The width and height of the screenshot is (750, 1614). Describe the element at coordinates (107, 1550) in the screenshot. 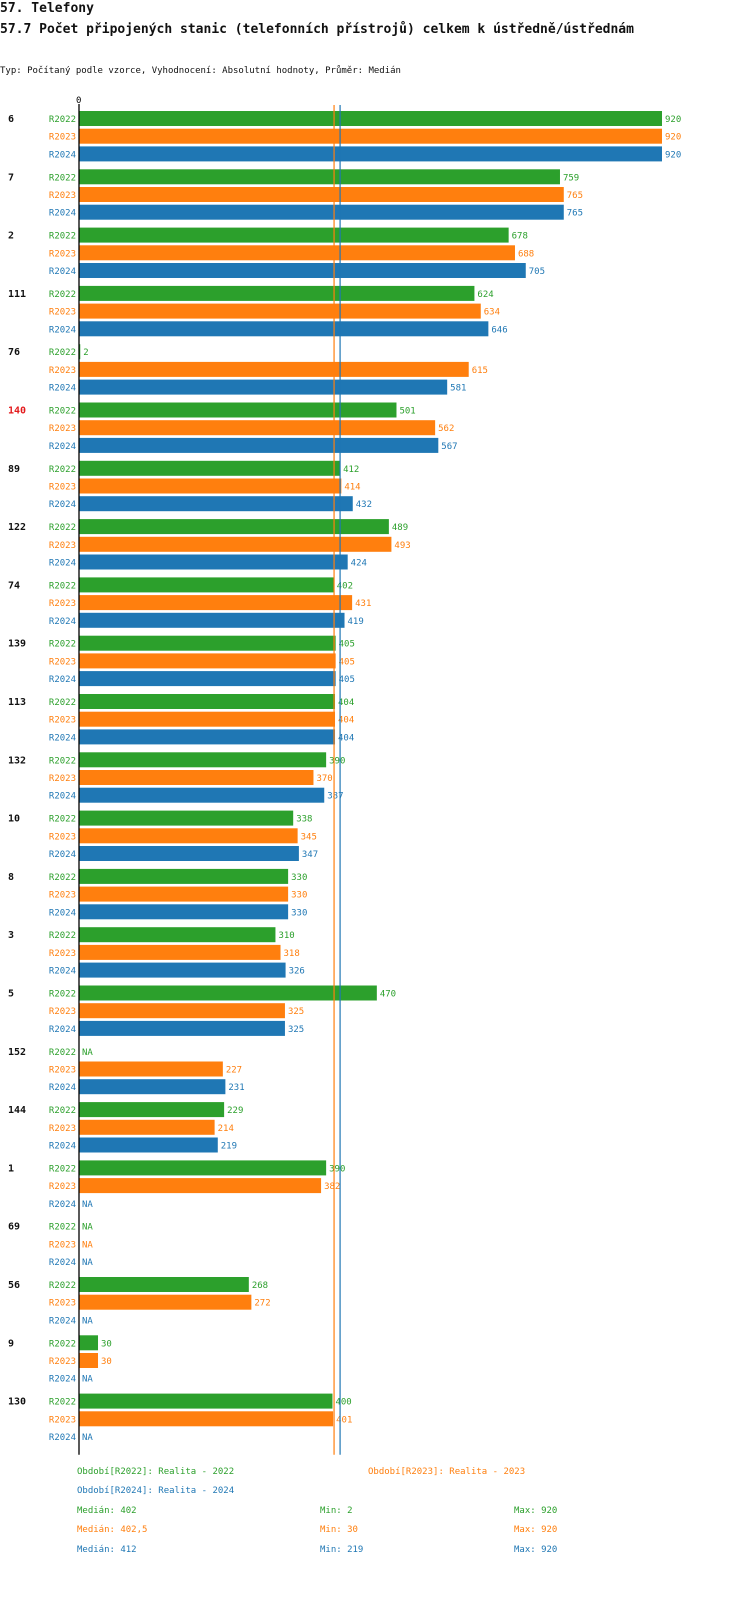

I see `legend-median-r2024: Medián: 412` at that location.